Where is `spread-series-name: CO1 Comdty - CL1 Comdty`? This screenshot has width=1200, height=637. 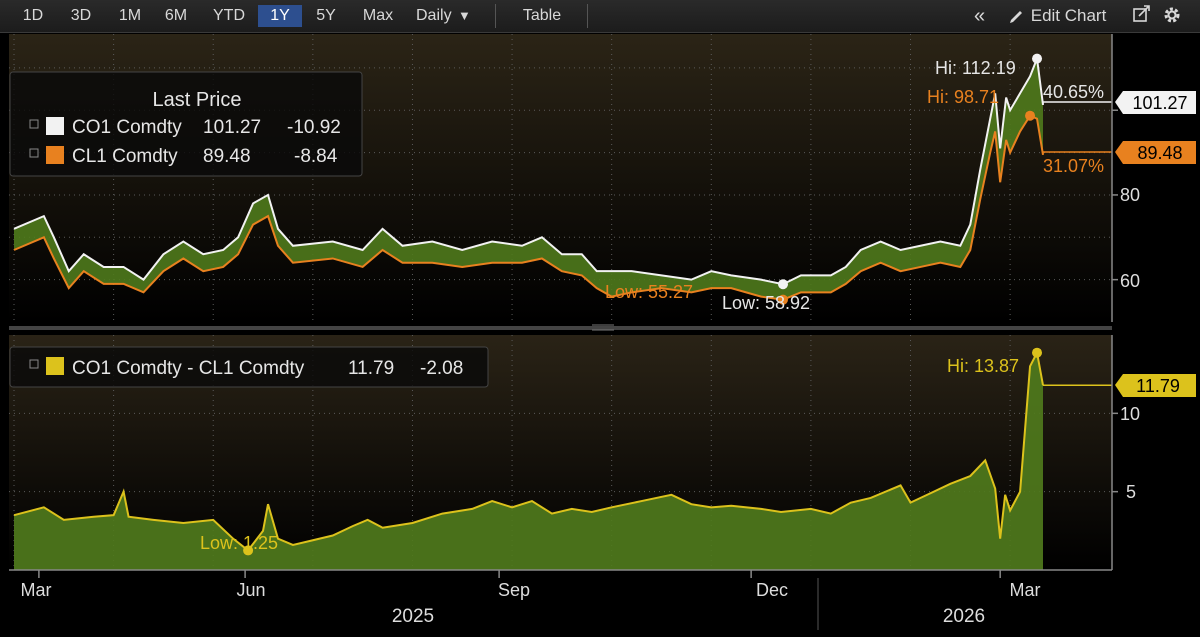 spread-series-name: CO1 Comdty - CL1 Comdty is located at coordinates (188, 368).